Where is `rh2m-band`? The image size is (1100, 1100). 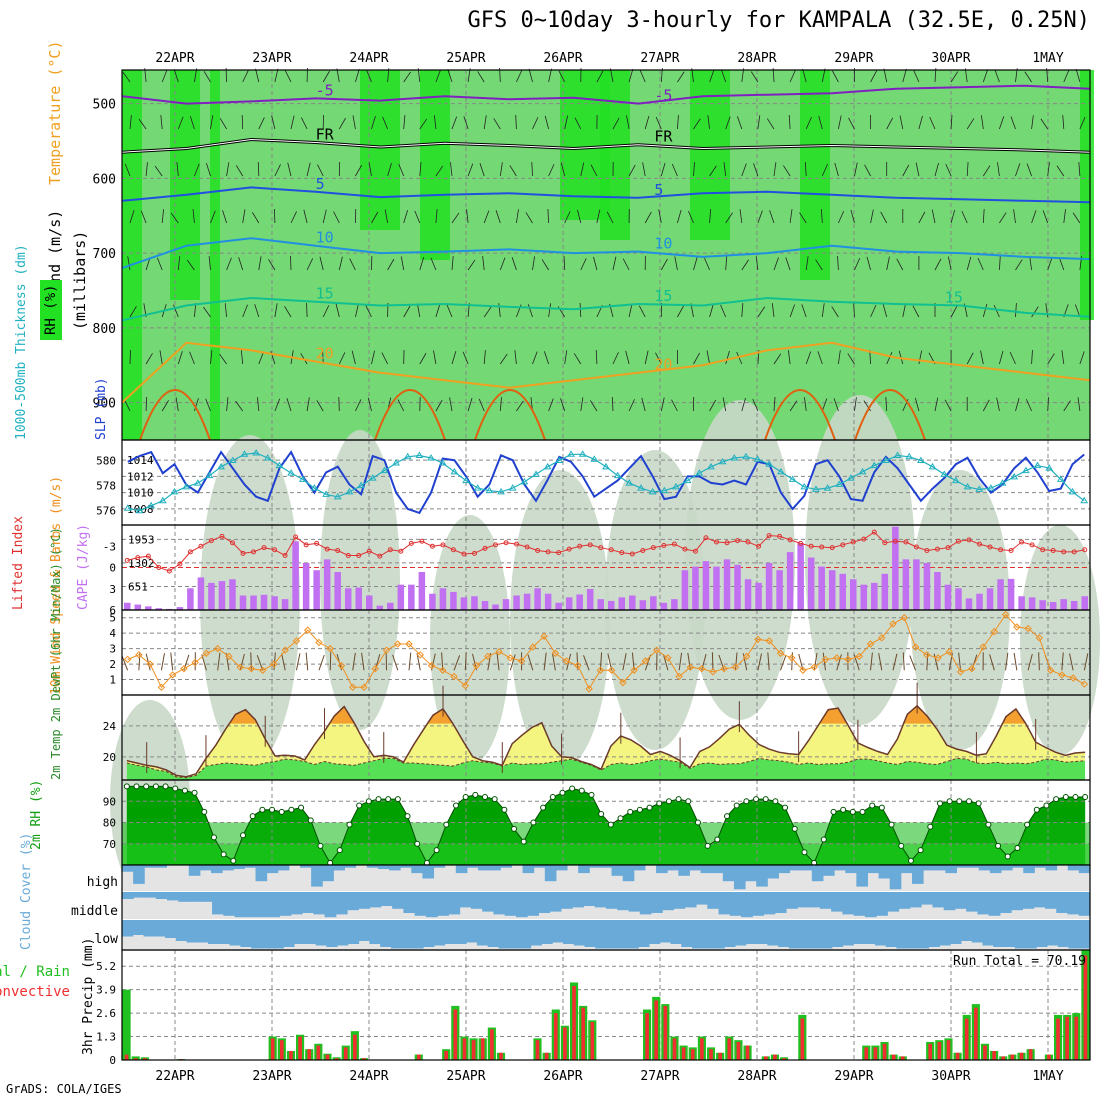
rh2m-band is located at coordinates (606, 854).